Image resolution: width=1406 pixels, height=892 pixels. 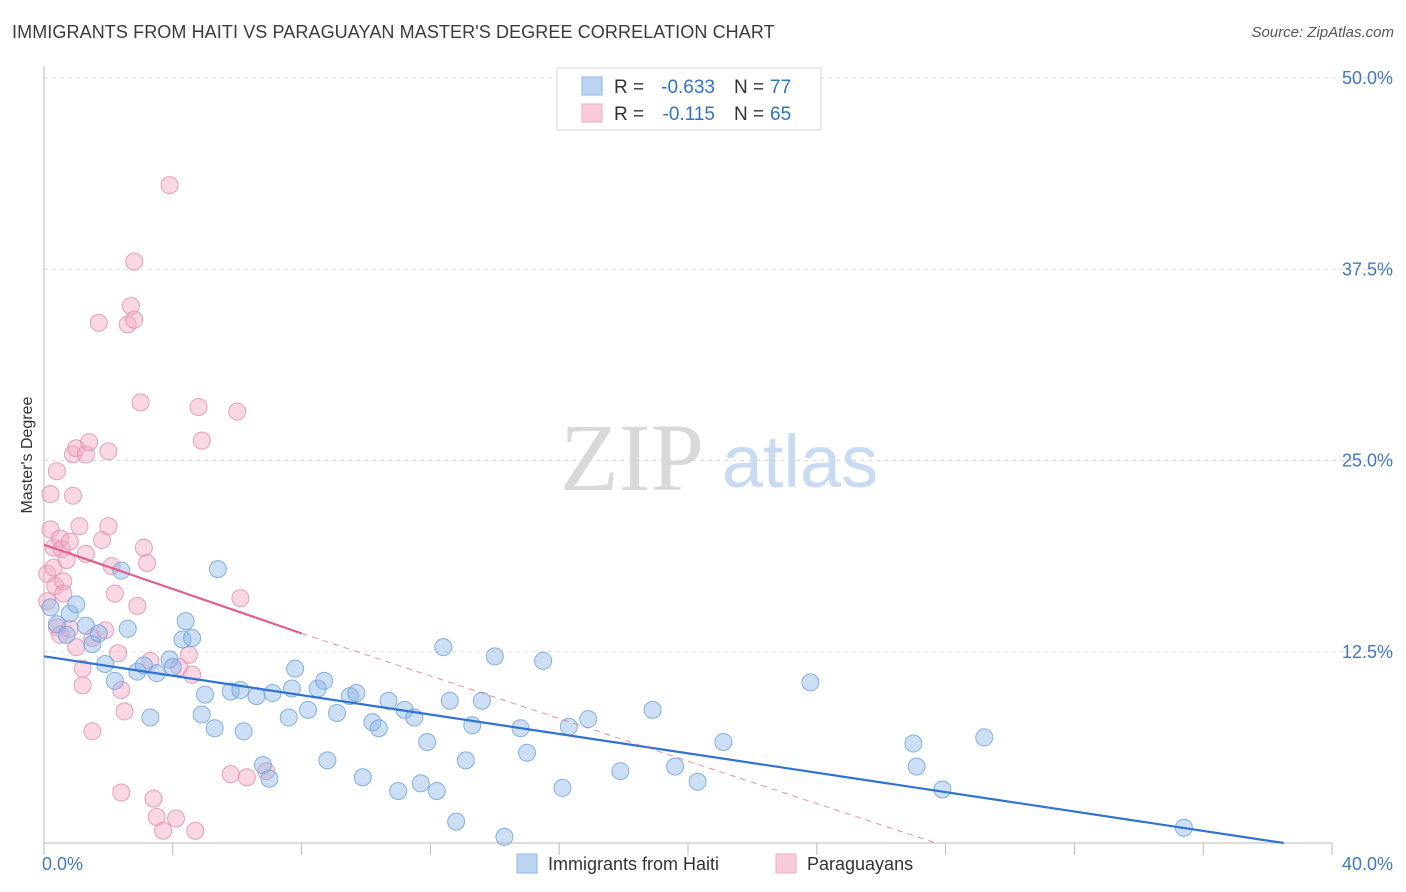 I want to click on legend-swatch, so click(x=592, y=113).